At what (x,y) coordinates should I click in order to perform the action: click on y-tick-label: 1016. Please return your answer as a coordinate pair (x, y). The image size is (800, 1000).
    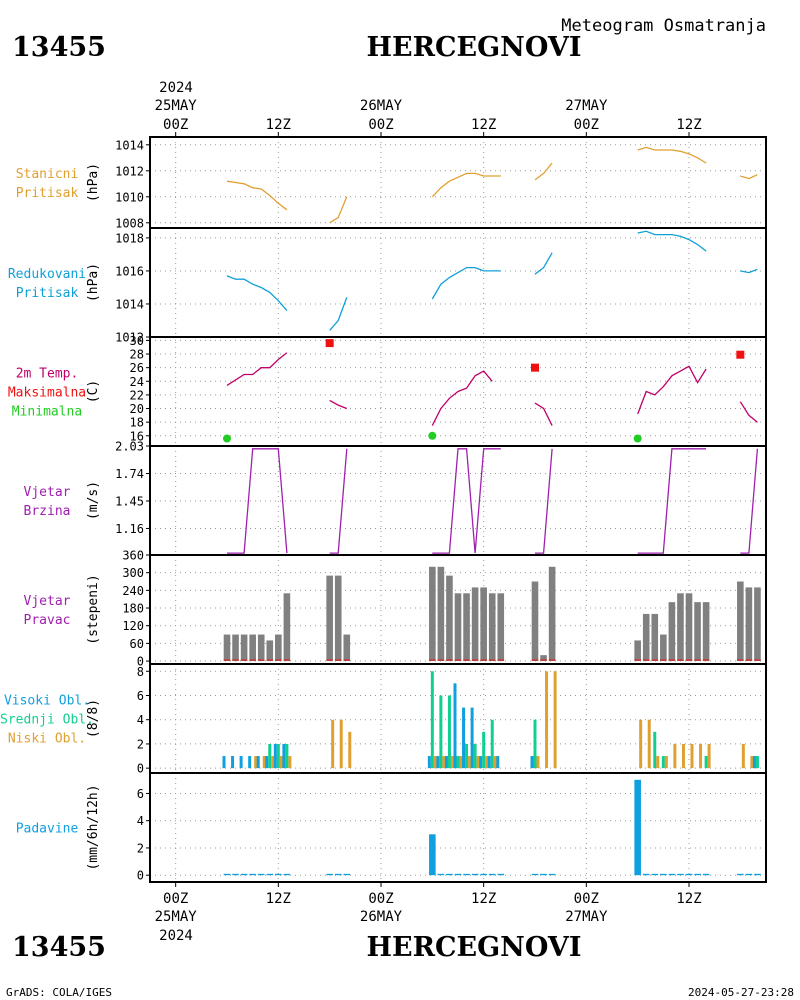
    Looking at the image, I should click on (129, 271).